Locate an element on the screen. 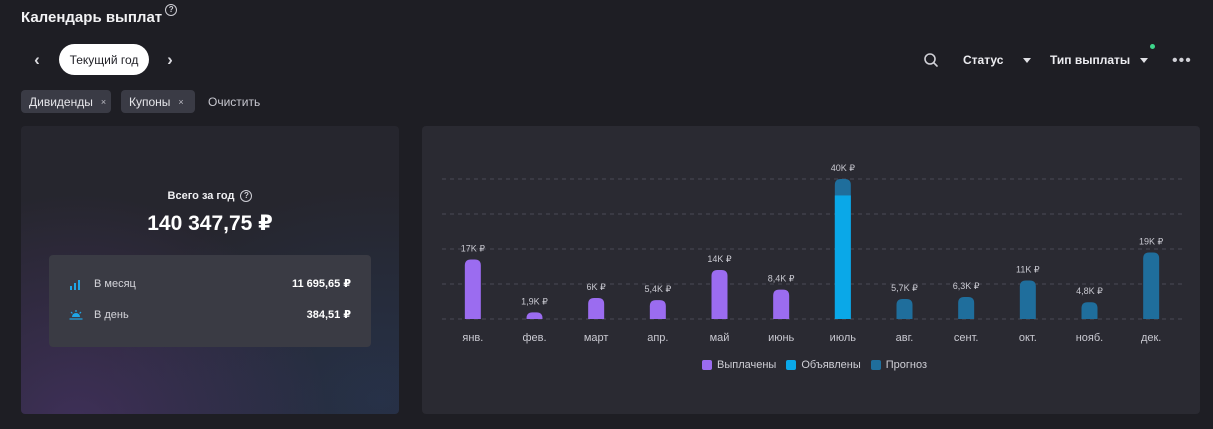 Image resolution: width=1213 pixels, height=429 pixels. stat-row-month: В месяц 11 695,65 ₽ is located at coordinates (210, 283).